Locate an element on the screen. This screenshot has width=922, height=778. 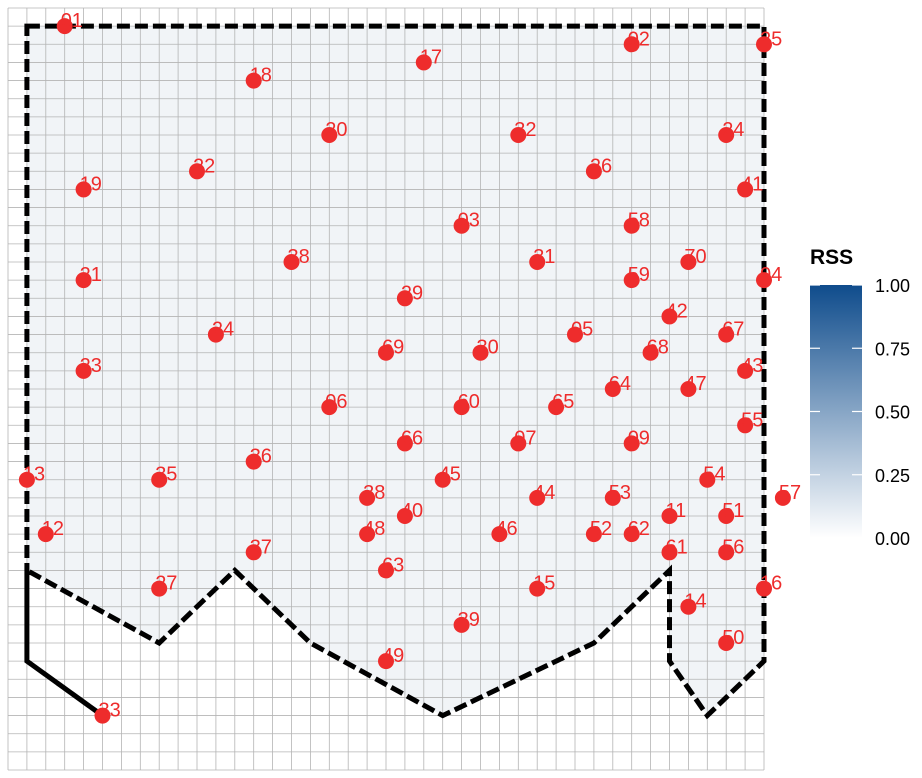
sample-point-label: 30 is located at coordinates (488, 348).